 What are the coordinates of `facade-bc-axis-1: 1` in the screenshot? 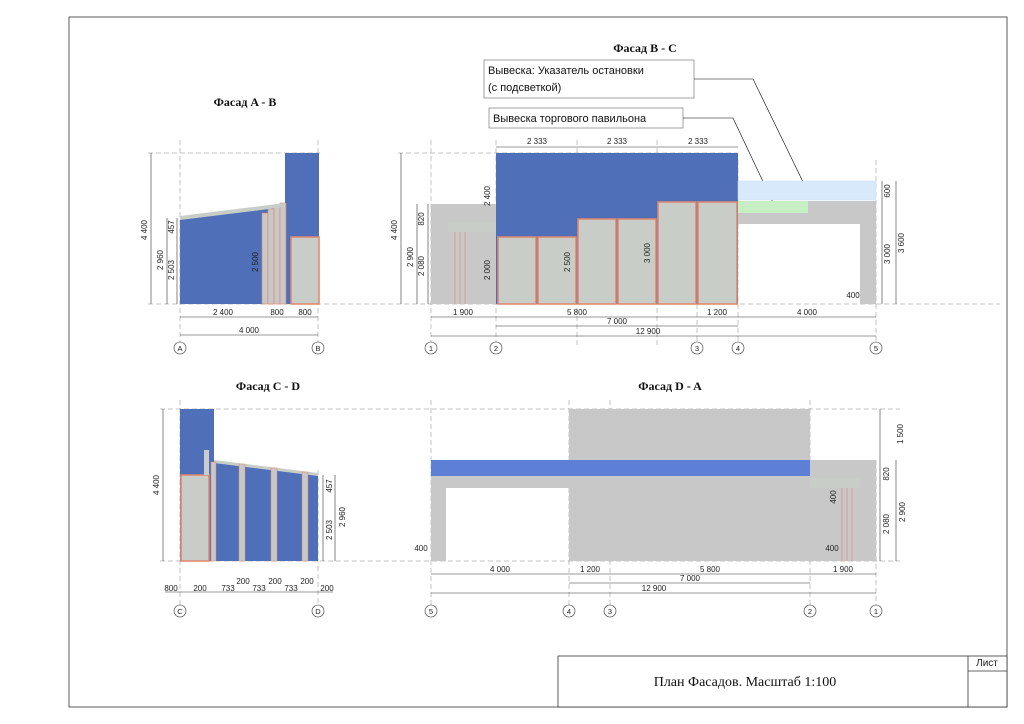 It's located at (431, 348).